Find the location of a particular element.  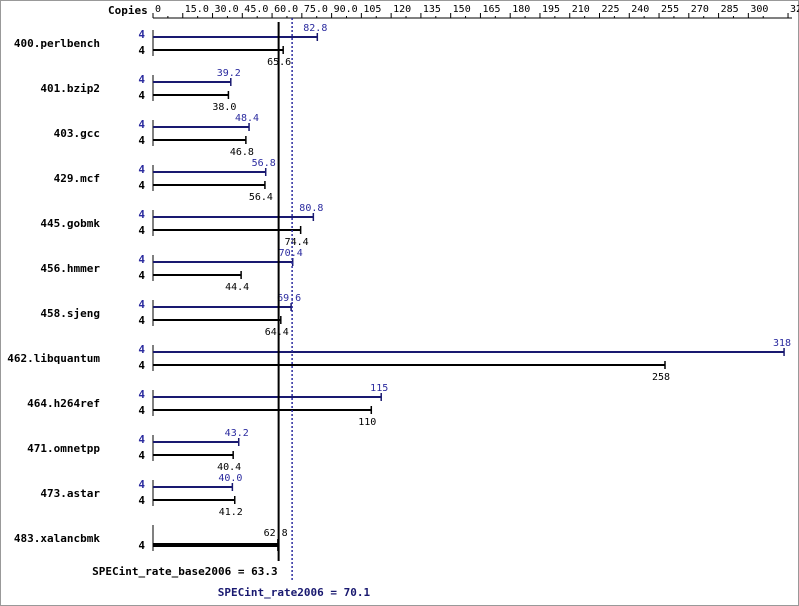

tick-label: 60.0 is located at coordinates (286, 9).